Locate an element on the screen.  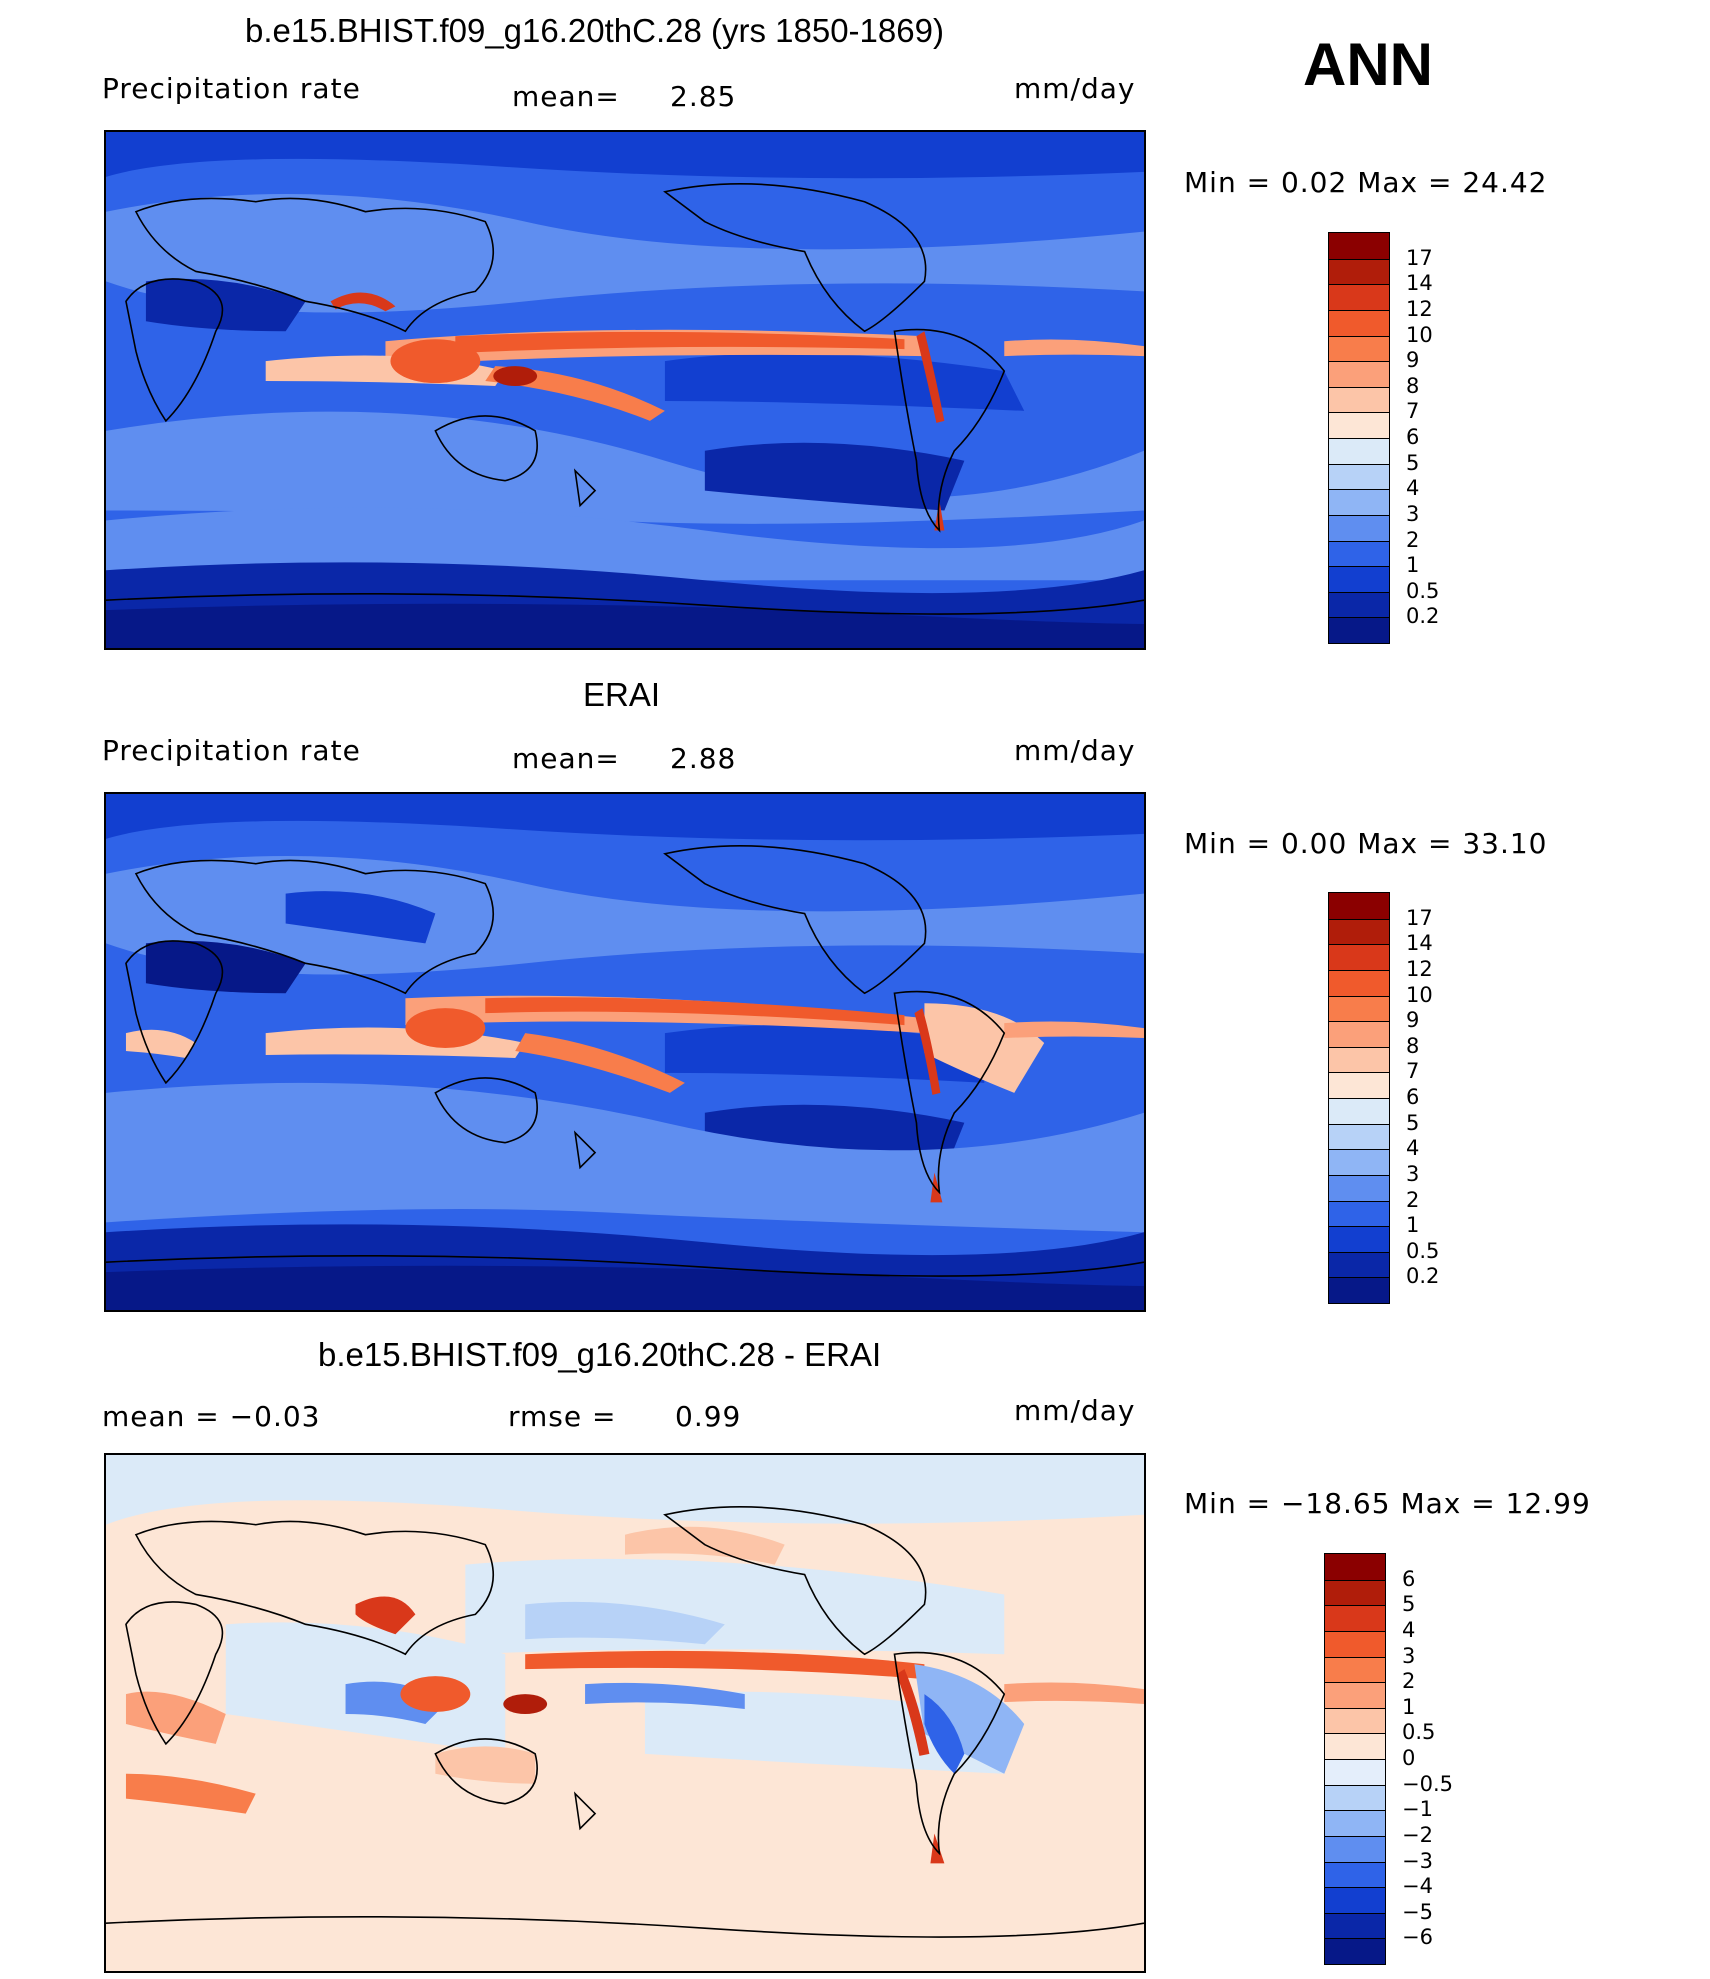
panel-1-colorbar is located at coordinates (1359, 438).